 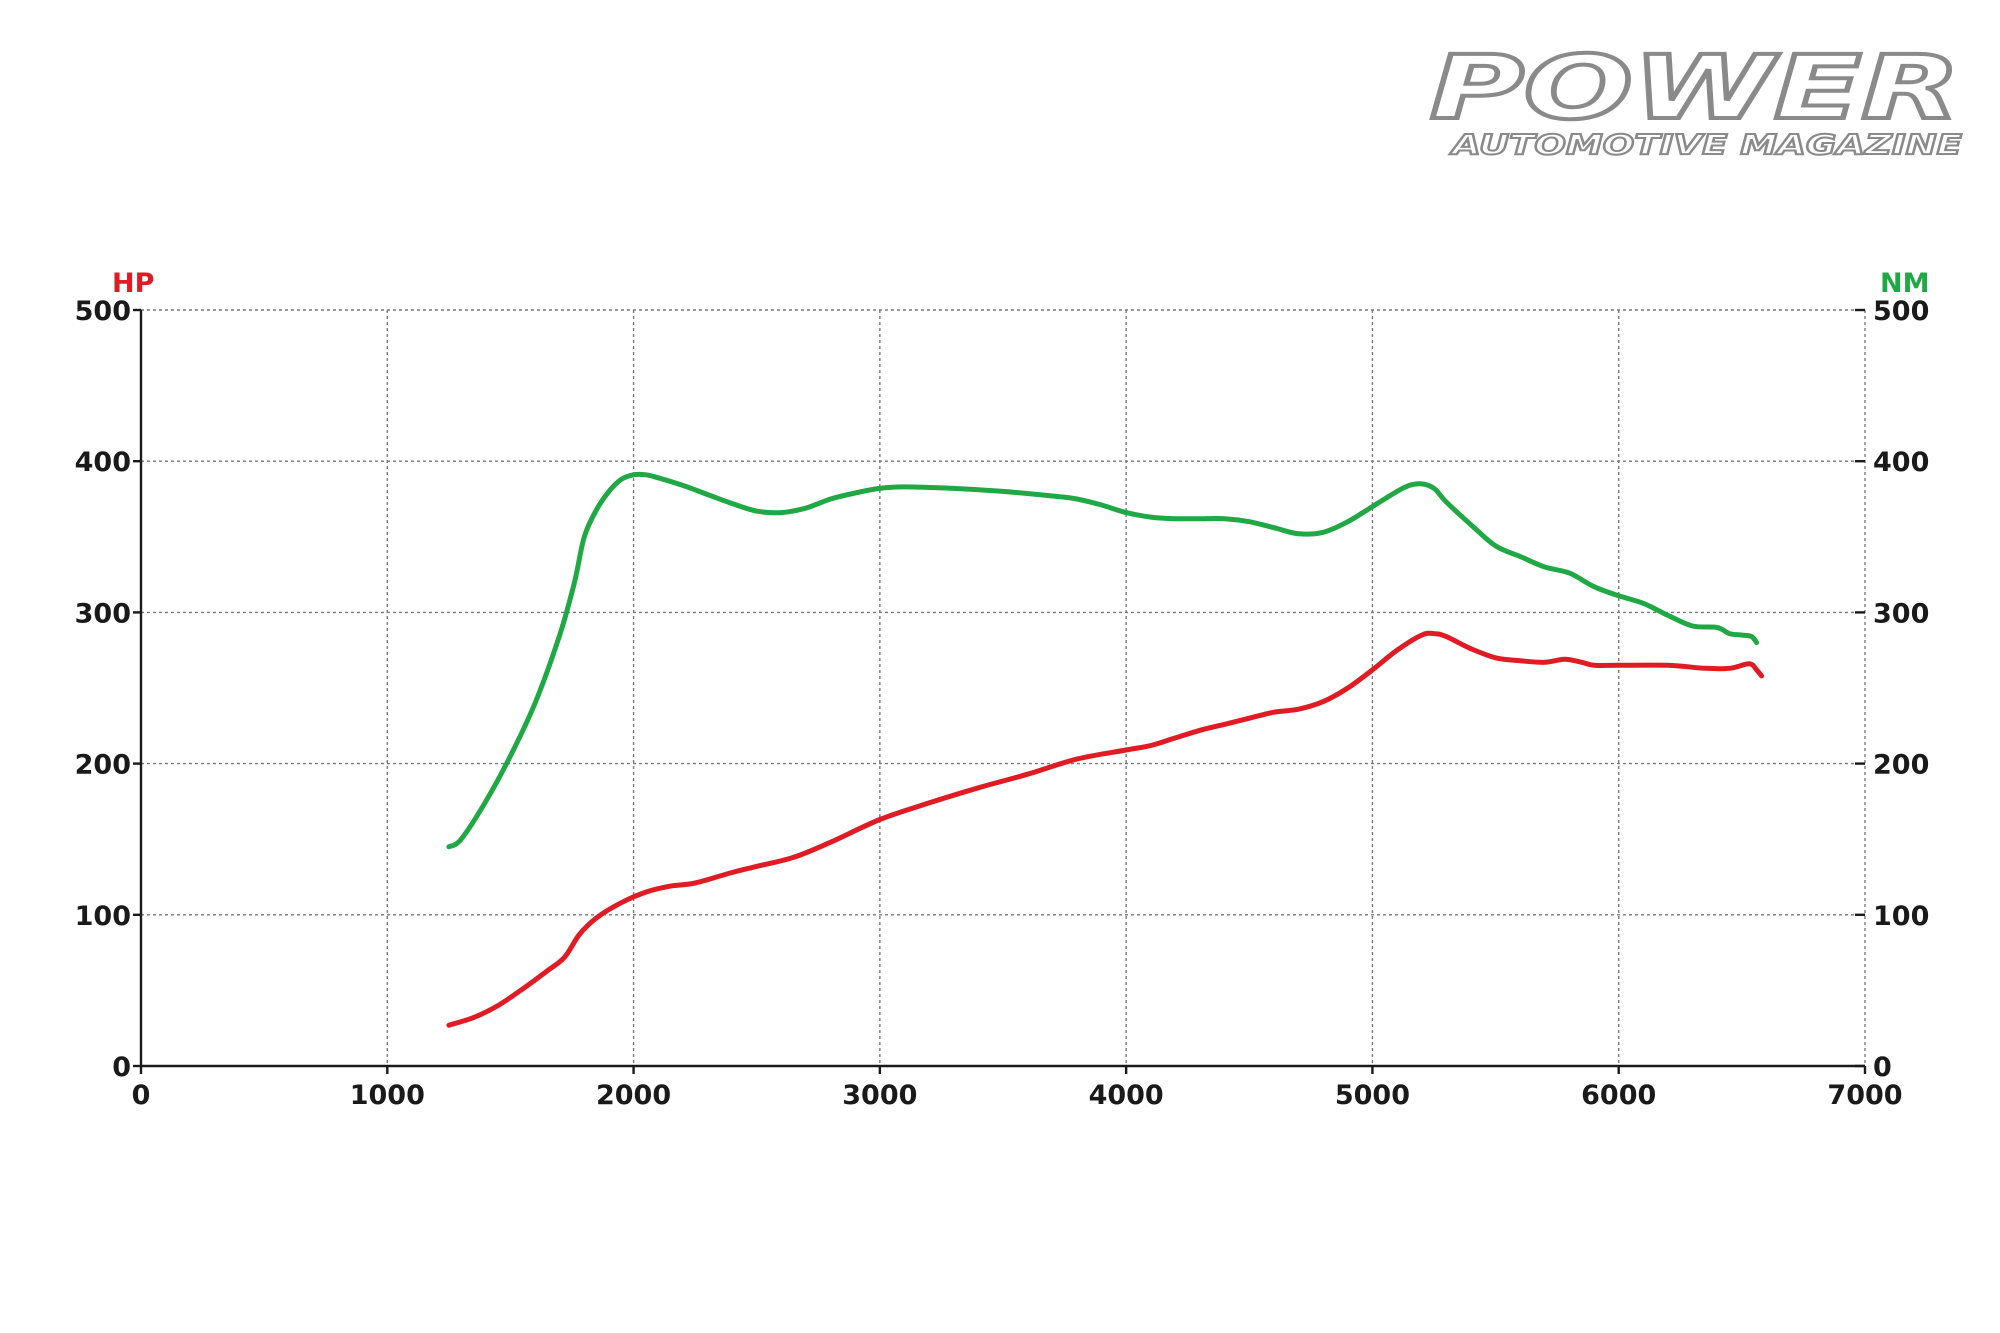 What do you see at coordinates (1618, 1095) in the screenshot?
I see `x-tick-label: 6000` at bounding box center [1618, 1095].